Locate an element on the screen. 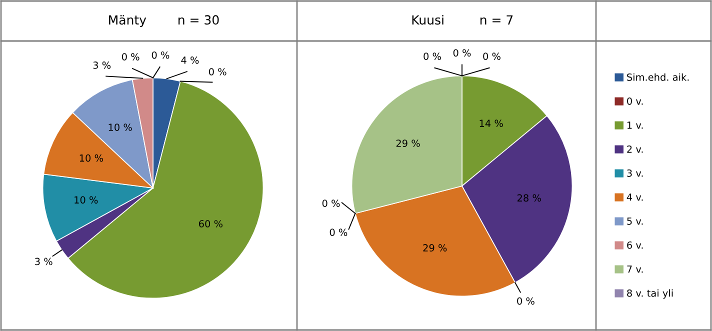 This screenshot has width=712, height=331. data-label: 14 % is located at coordinates (491, 123).